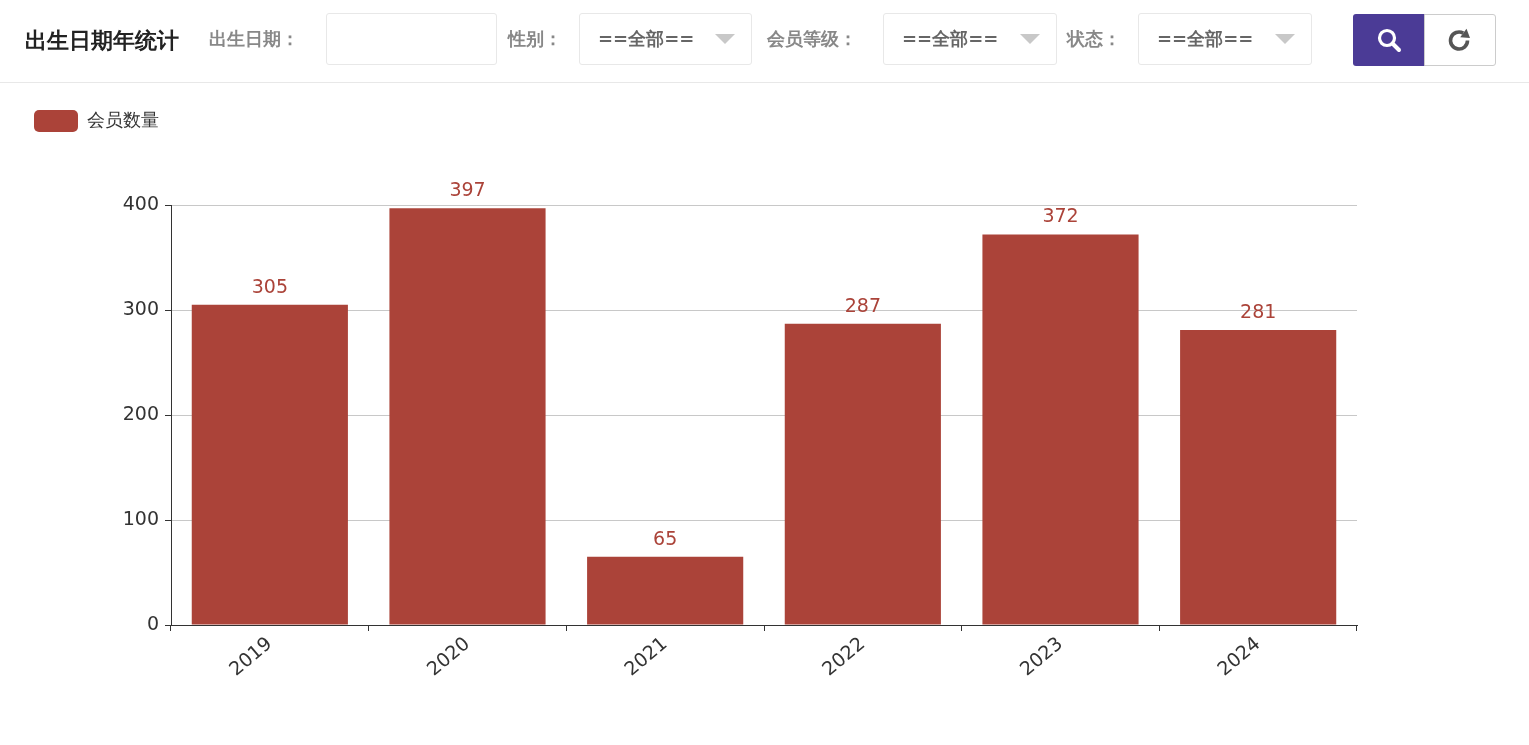  Describe the element at coordinates (123, 119) in the screenshot. I see `legend-label: 会员数量` at that location.